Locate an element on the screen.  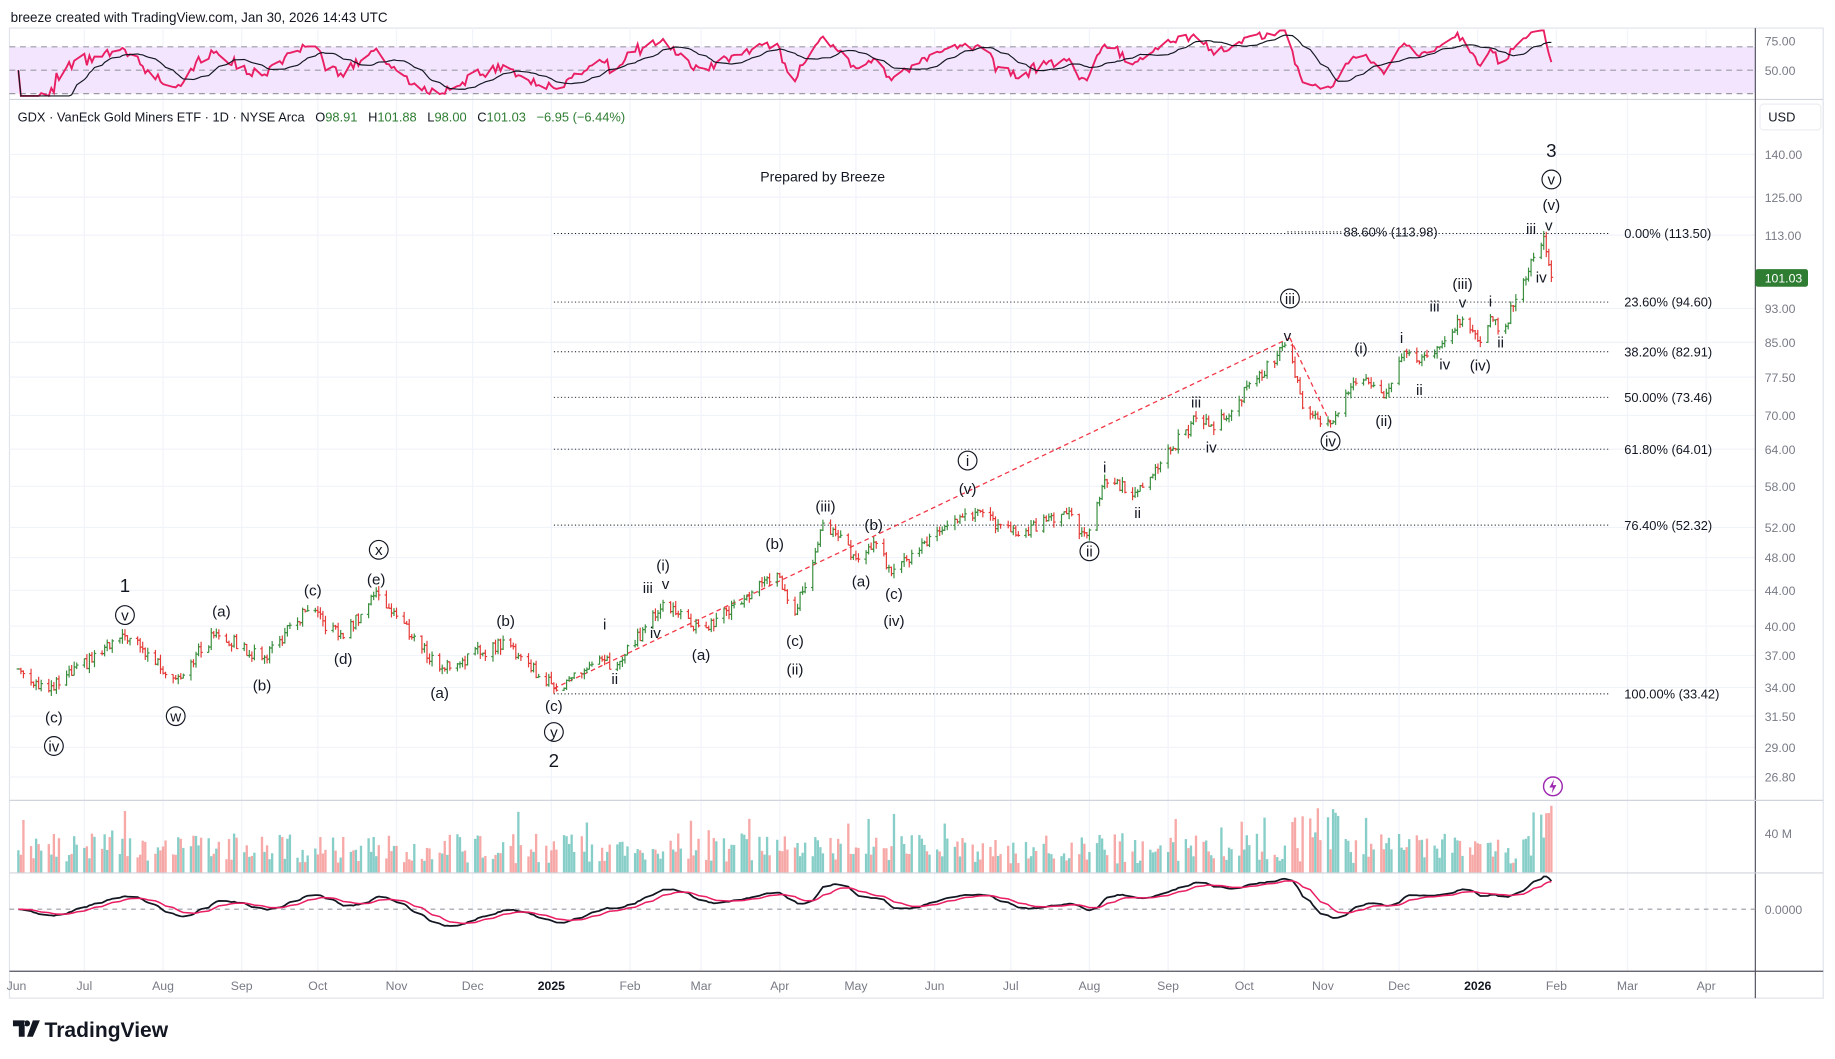
open-value: 98.91 is located at coordinates (341, 117).